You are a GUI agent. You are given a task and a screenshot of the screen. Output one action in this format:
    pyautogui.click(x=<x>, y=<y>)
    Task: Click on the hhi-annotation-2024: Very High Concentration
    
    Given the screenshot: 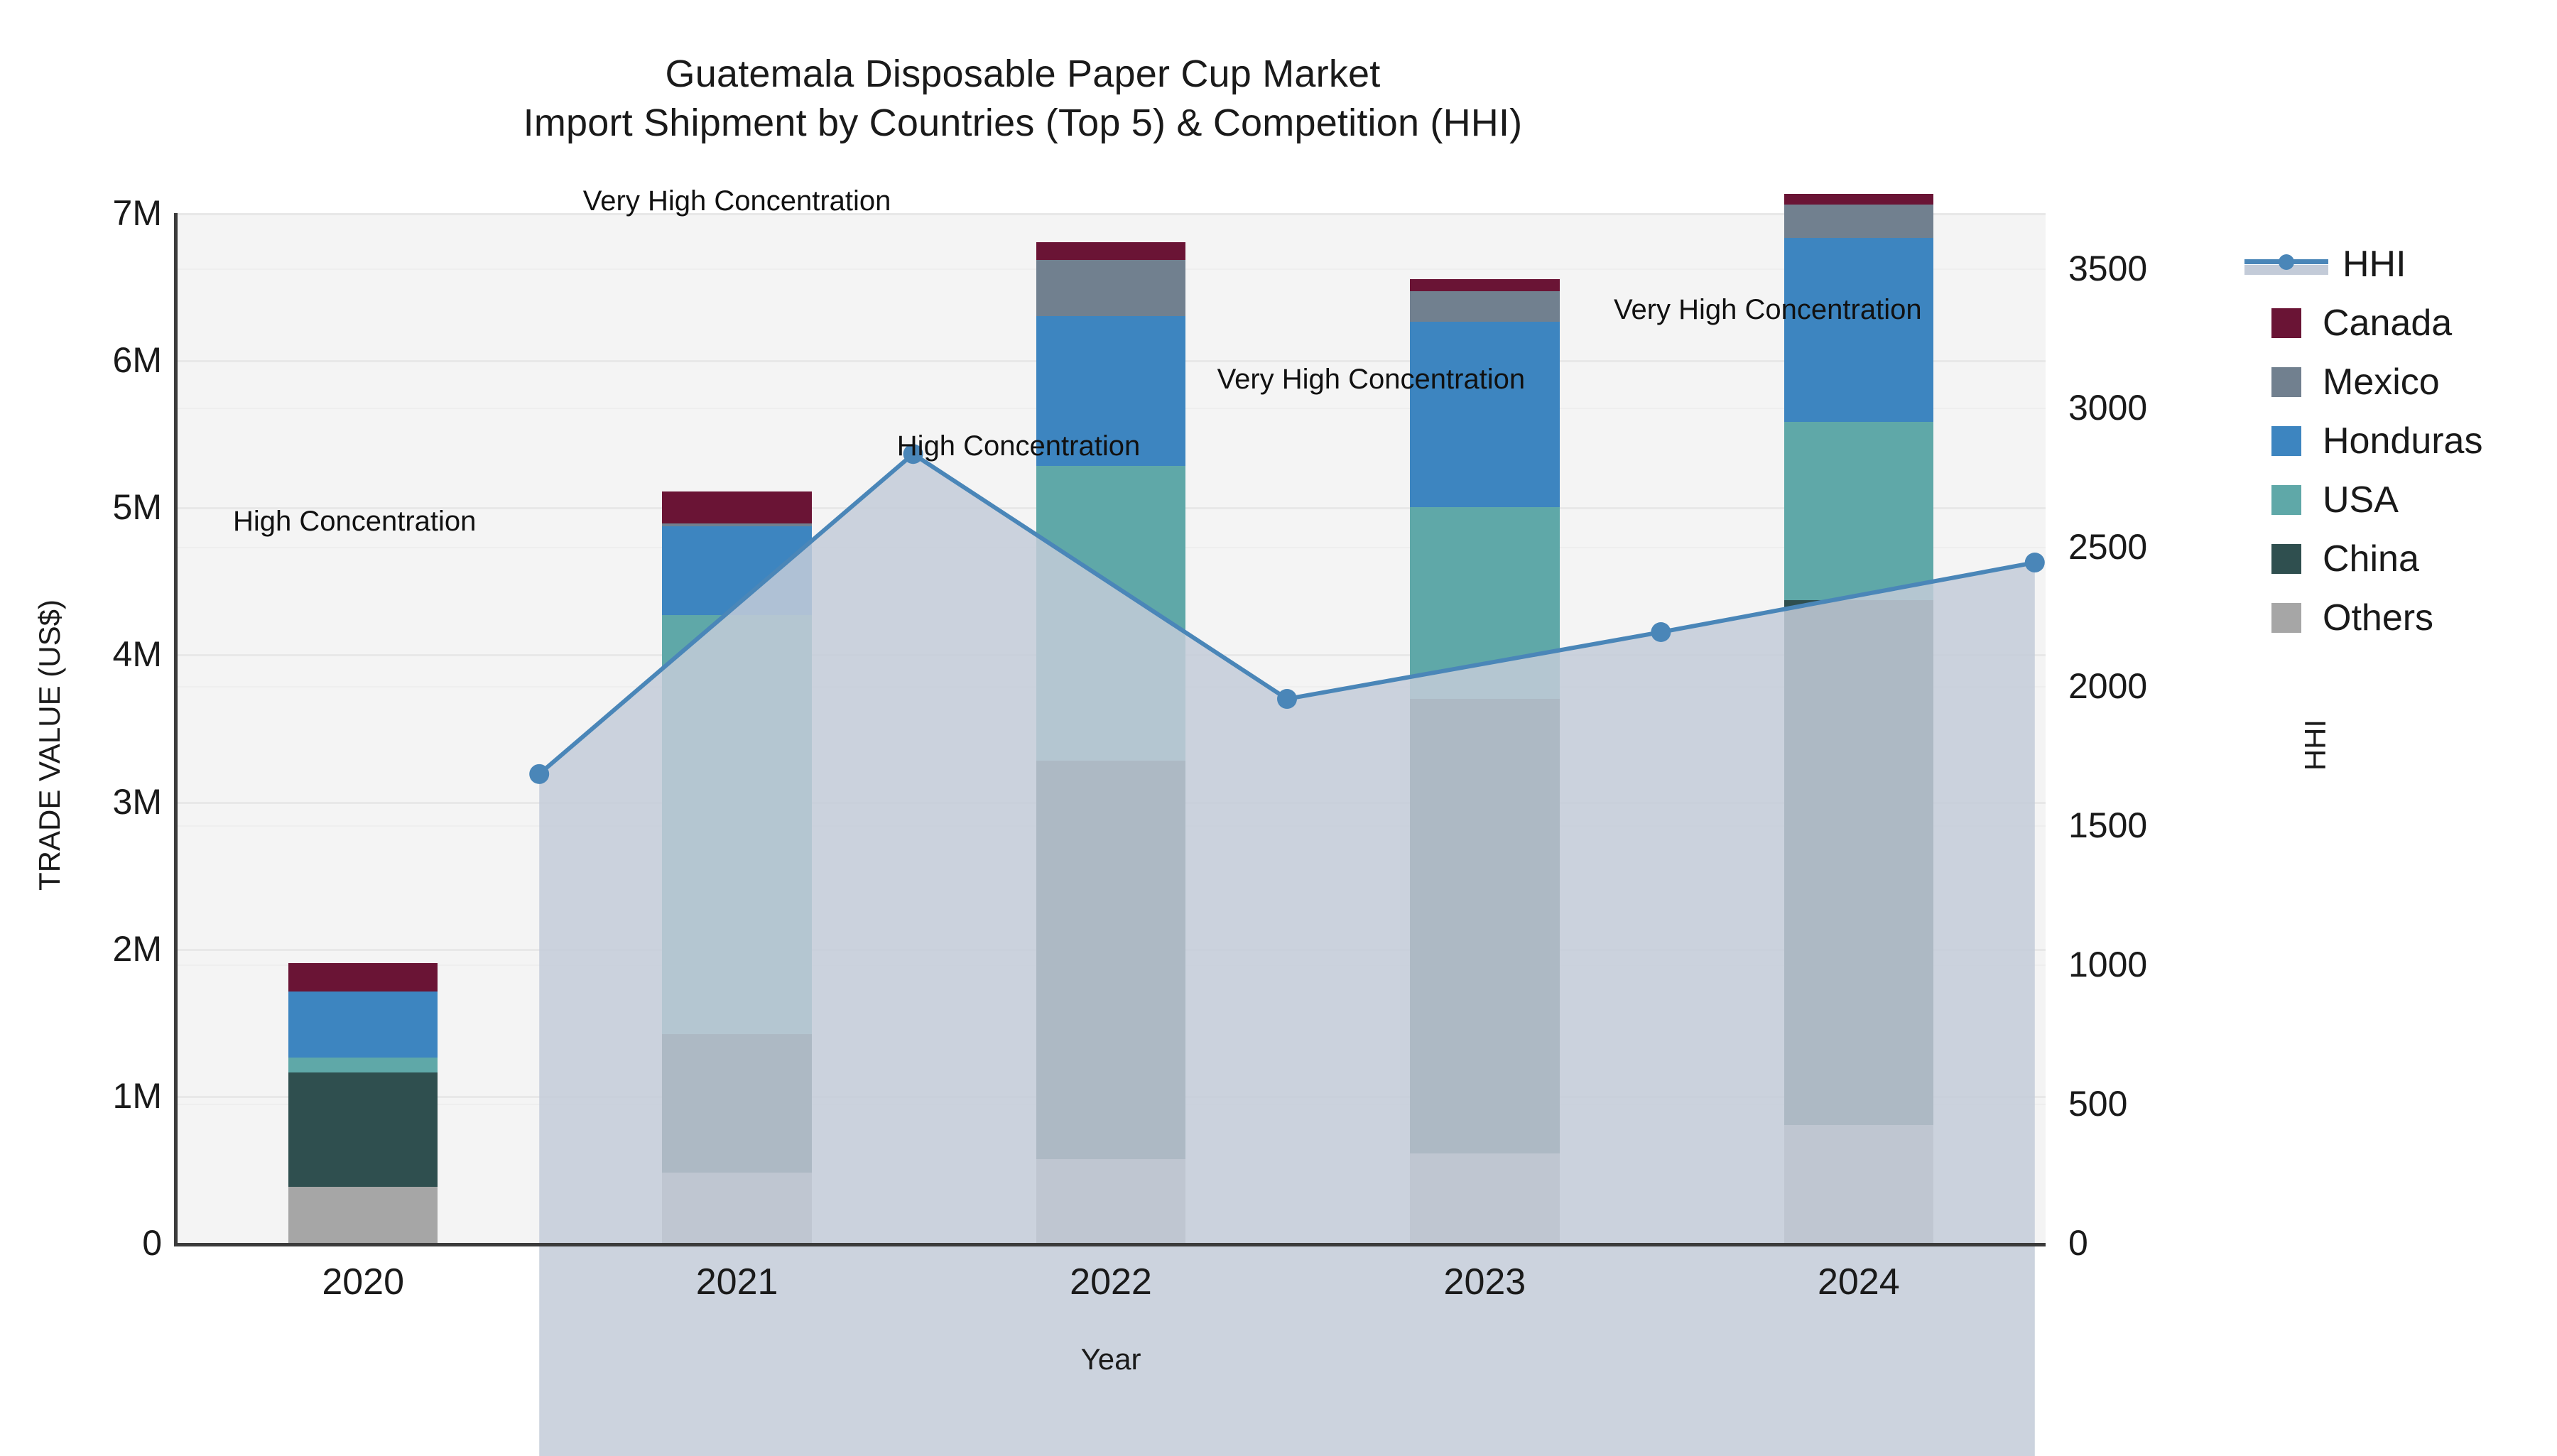 What is the action you would take?
    pyautogui.click(x=1768, y=310)
    